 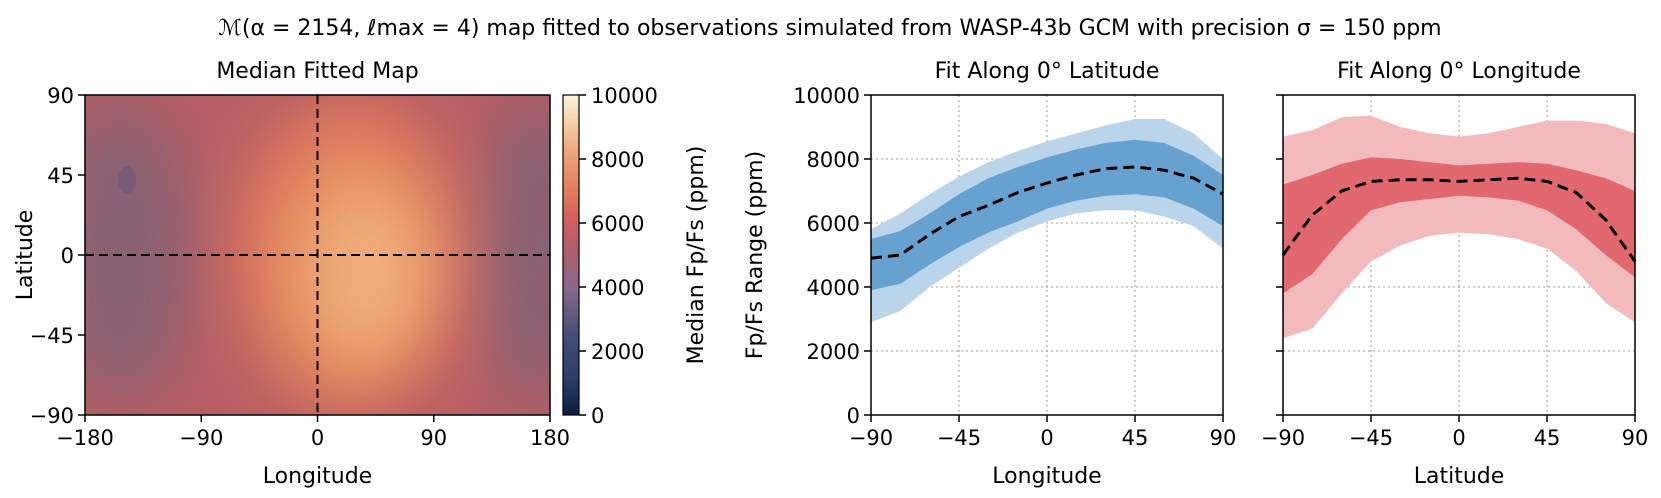 I want to click on latitude-fit-xlabel: Longitude, so click(x=1046, y=476).